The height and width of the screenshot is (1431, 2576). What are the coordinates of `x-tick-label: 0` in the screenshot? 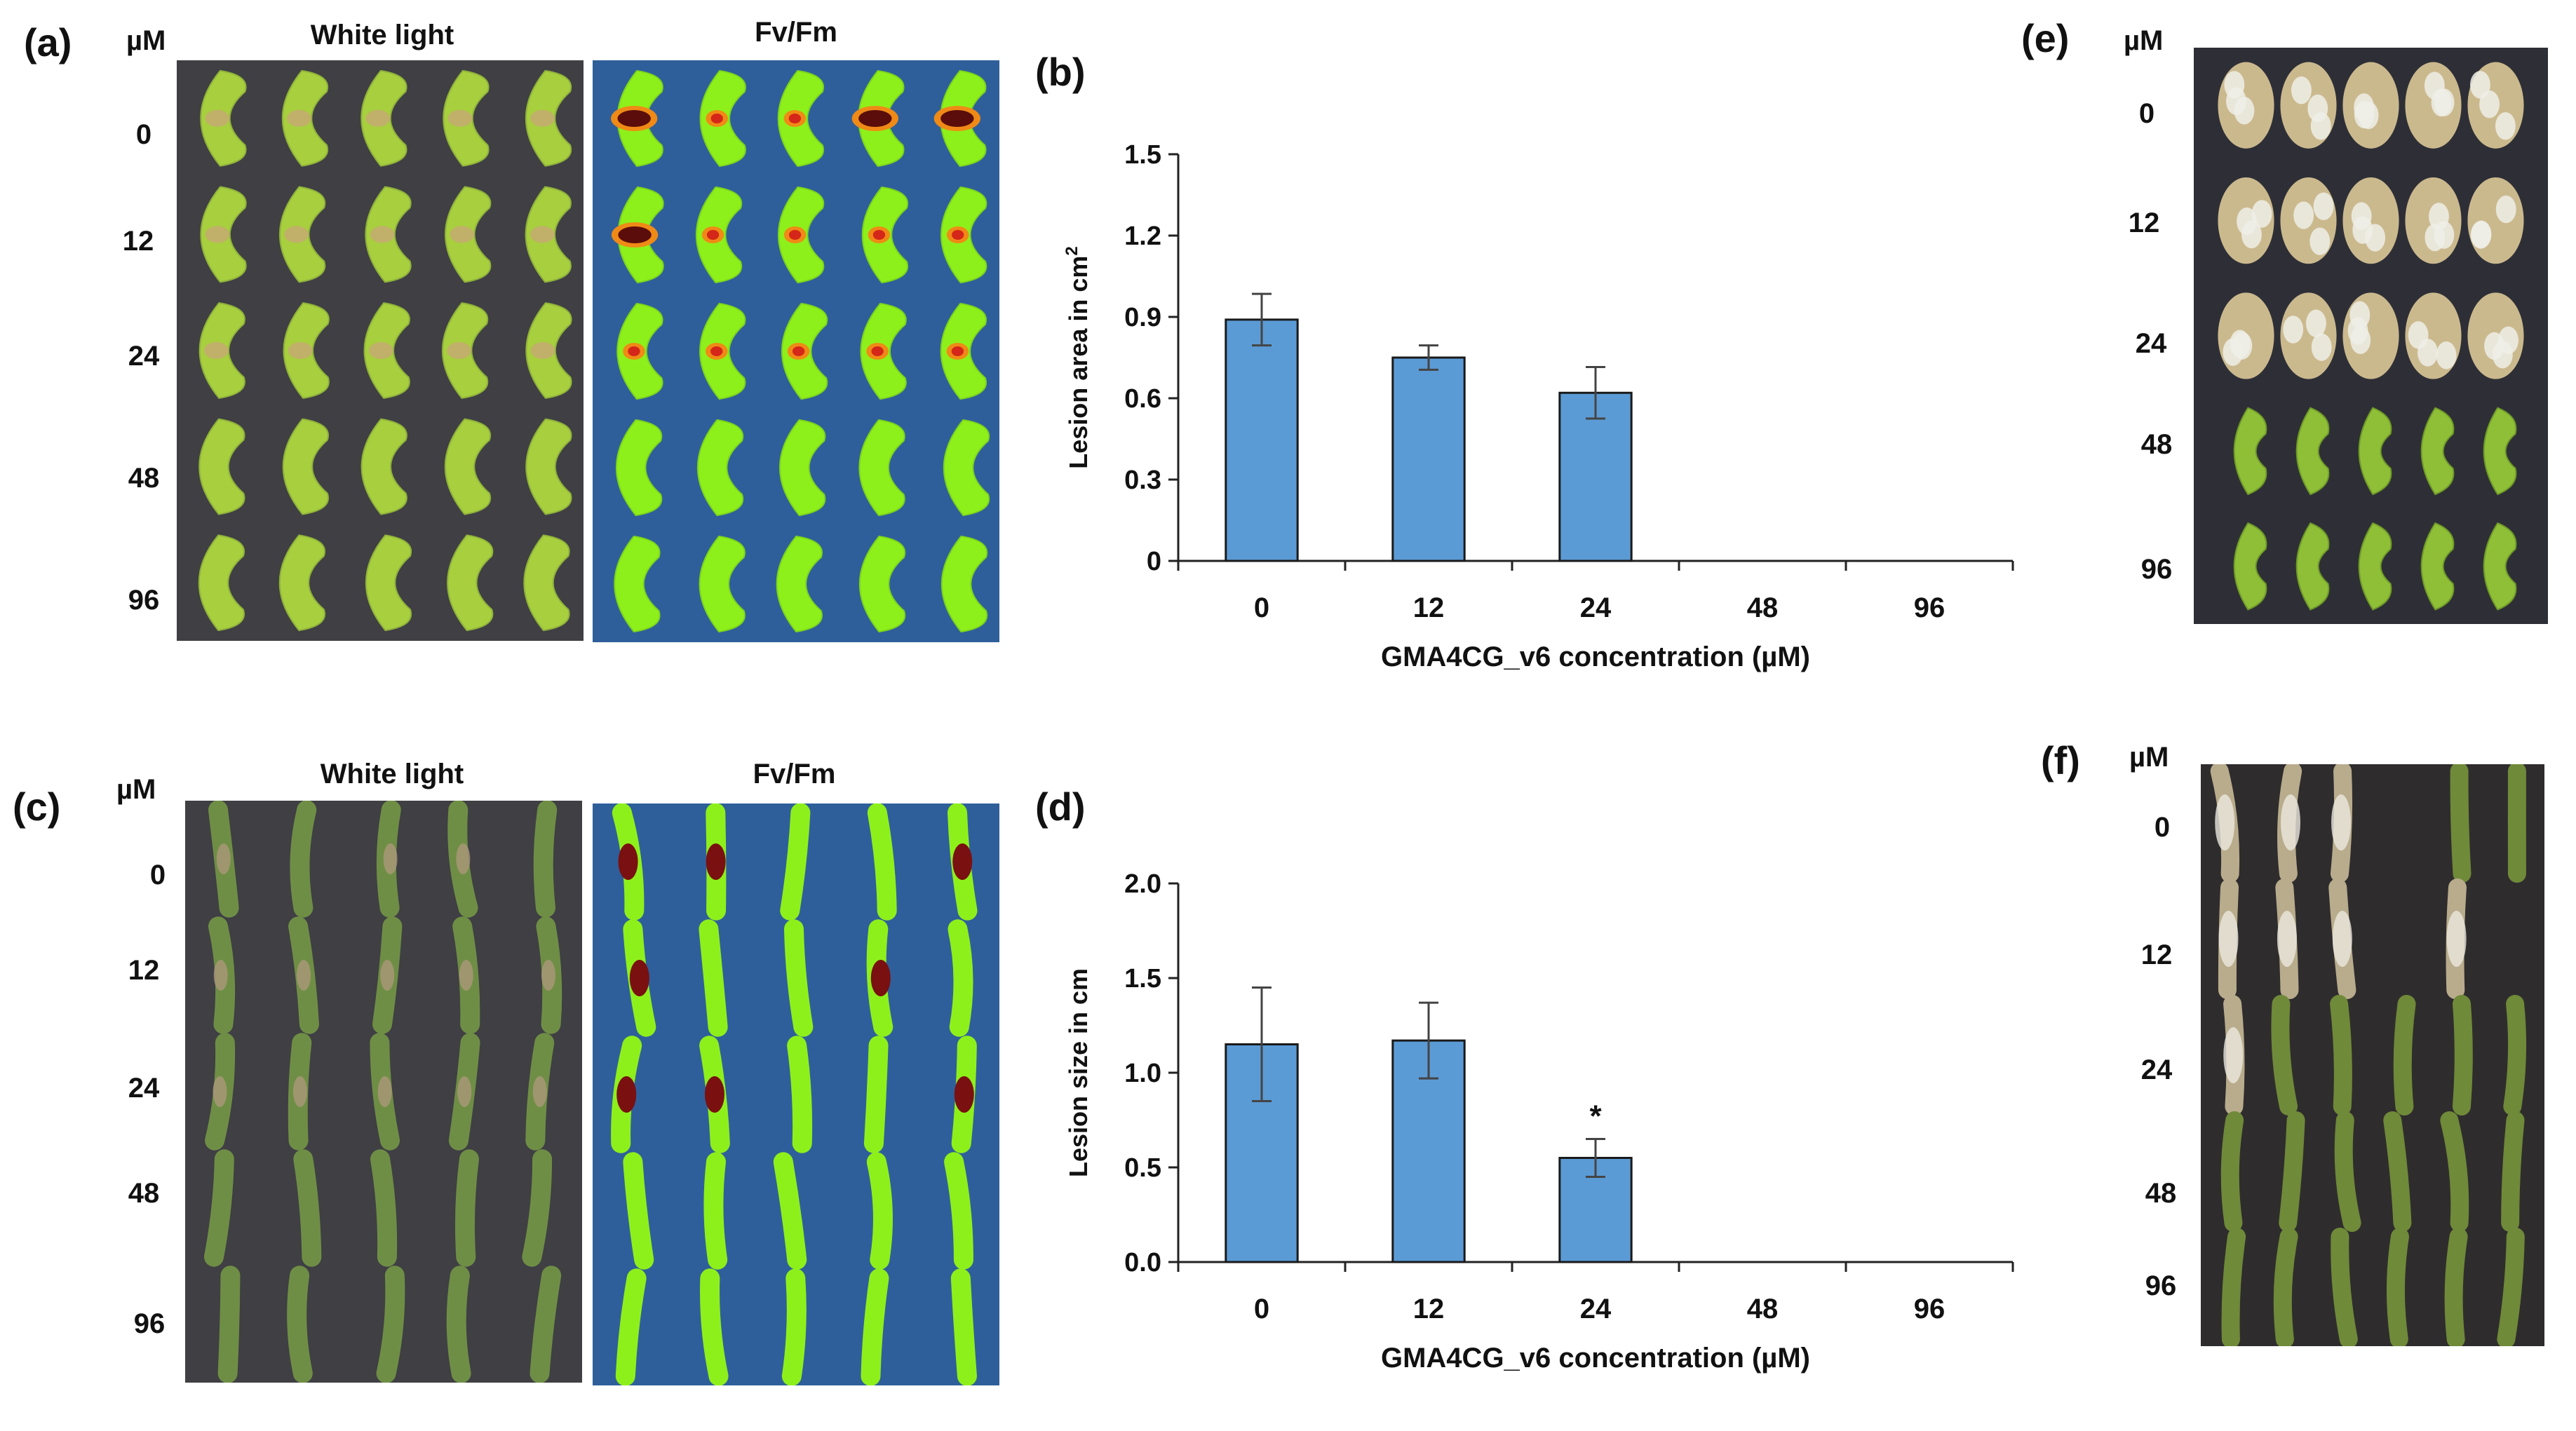 It's located at (1261, 607).